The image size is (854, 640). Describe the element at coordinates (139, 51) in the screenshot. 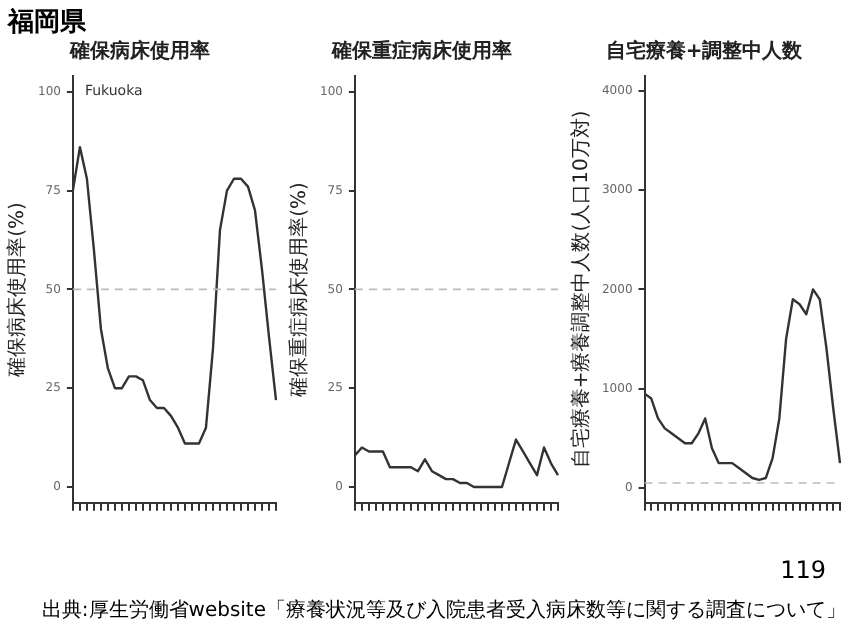

I see `chart-title: 確保病床使用率` at that location.